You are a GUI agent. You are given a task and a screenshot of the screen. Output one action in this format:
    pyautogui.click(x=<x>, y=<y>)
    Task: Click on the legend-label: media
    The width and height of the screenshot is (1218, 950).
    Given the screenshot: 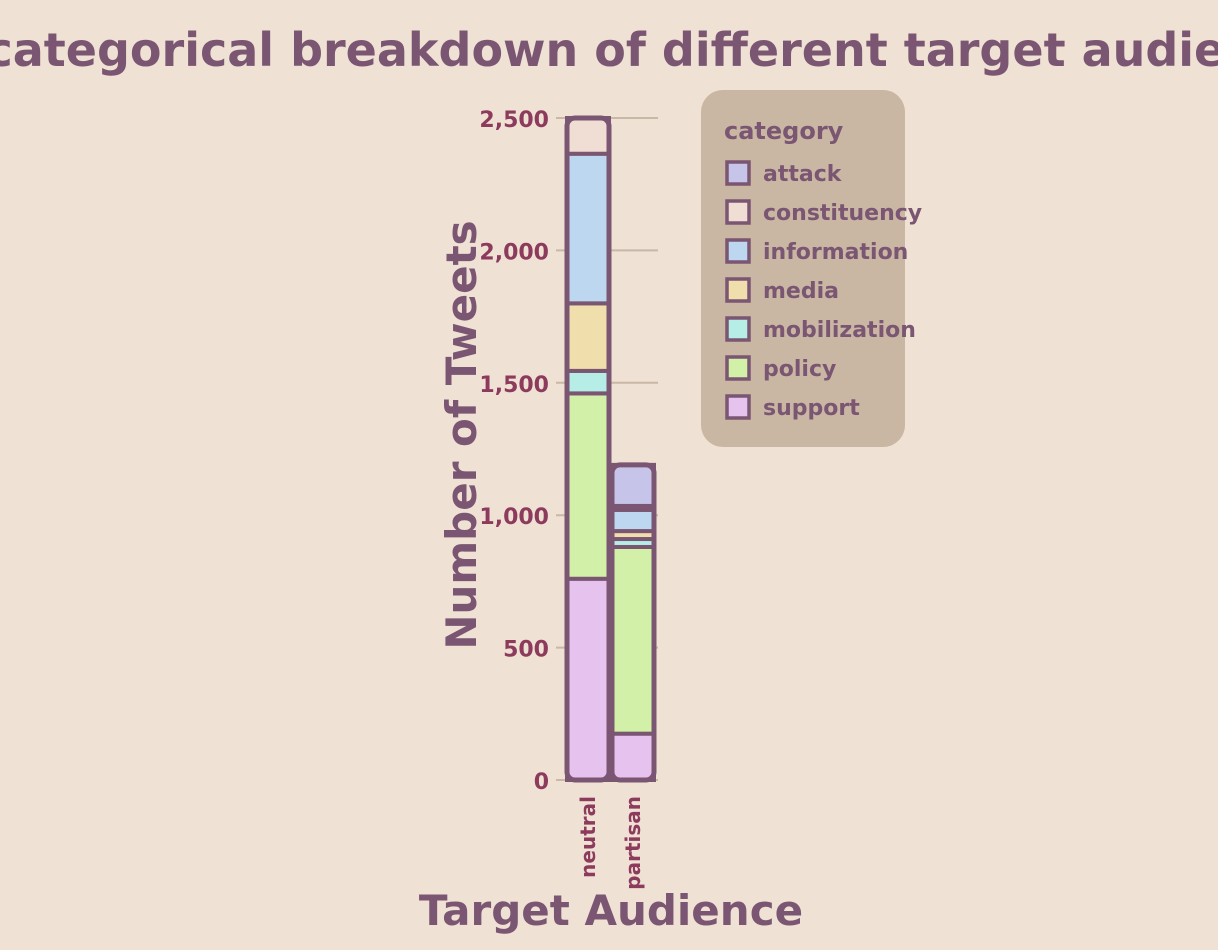 What is the action you would take?
    pyautogui.click(x=801, y=291)
    